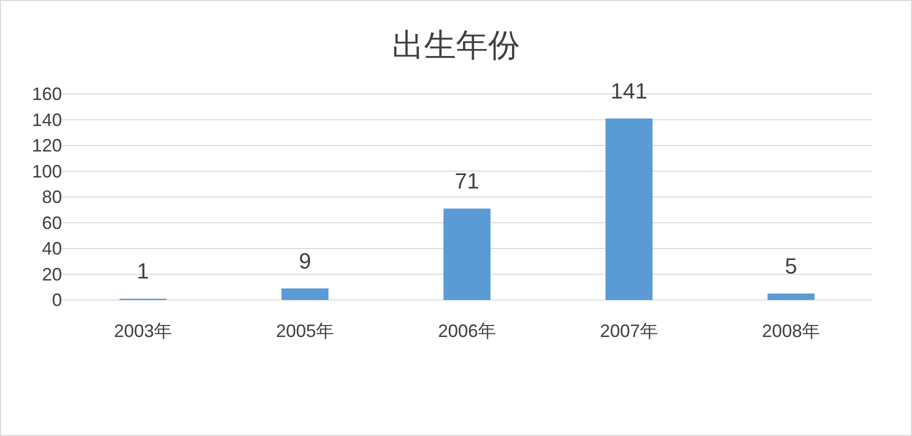 Image resolution: width=912 pixels, height=436 pixels. What do you see at coordinates (791, 331) in the screenshot?
I see `x-tick-label: 2008年` at bounding box center [791, 331].